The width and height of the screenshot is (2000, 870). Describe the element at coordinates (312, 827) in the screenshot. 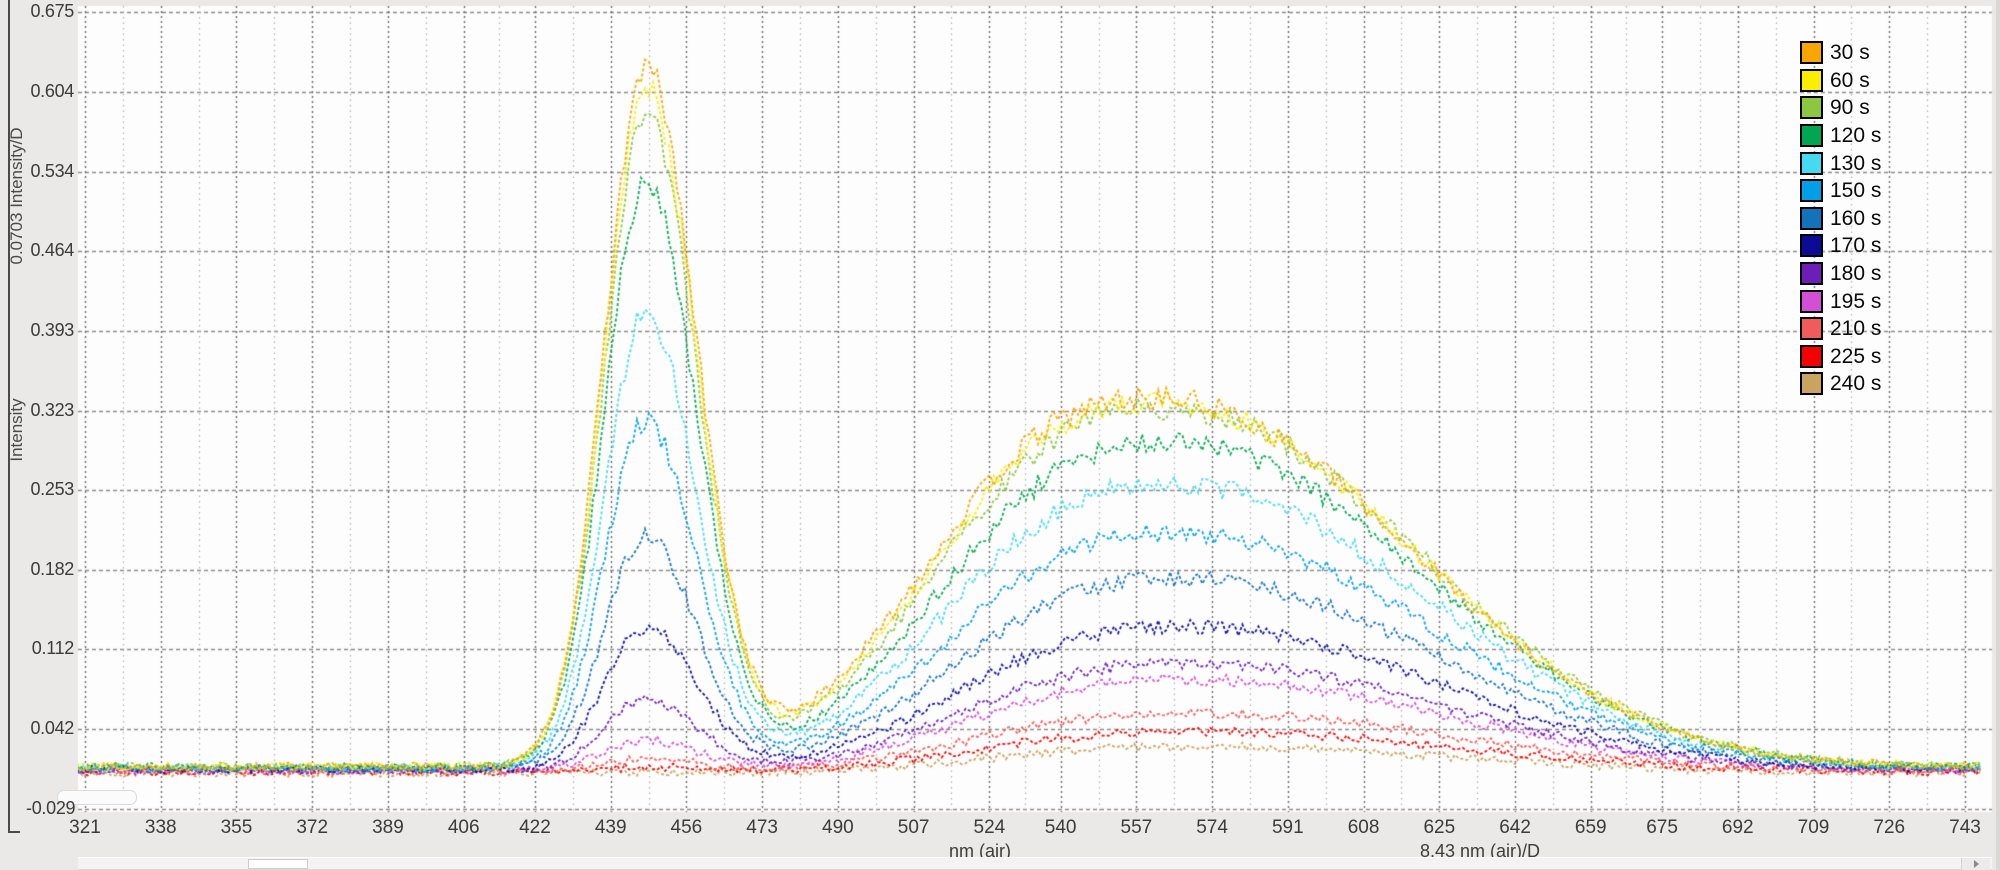

I see `x-axis-tick-label: 372` at that location.